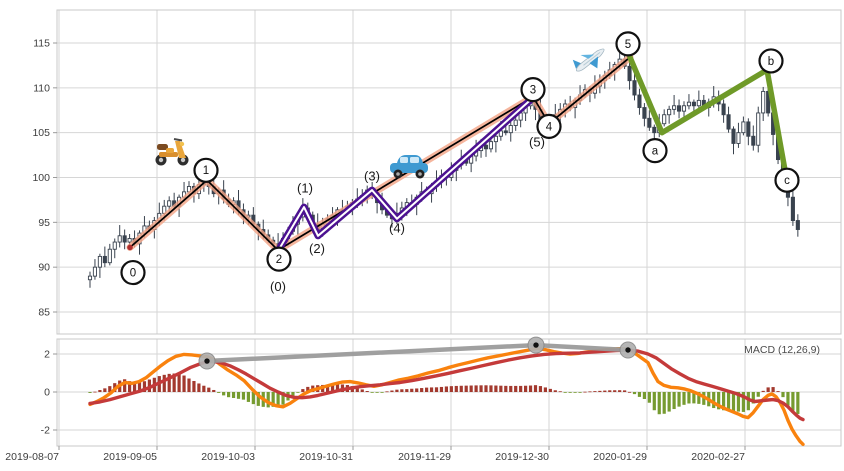  I want to click on wave-paren-label: (3), so click(372, 176).